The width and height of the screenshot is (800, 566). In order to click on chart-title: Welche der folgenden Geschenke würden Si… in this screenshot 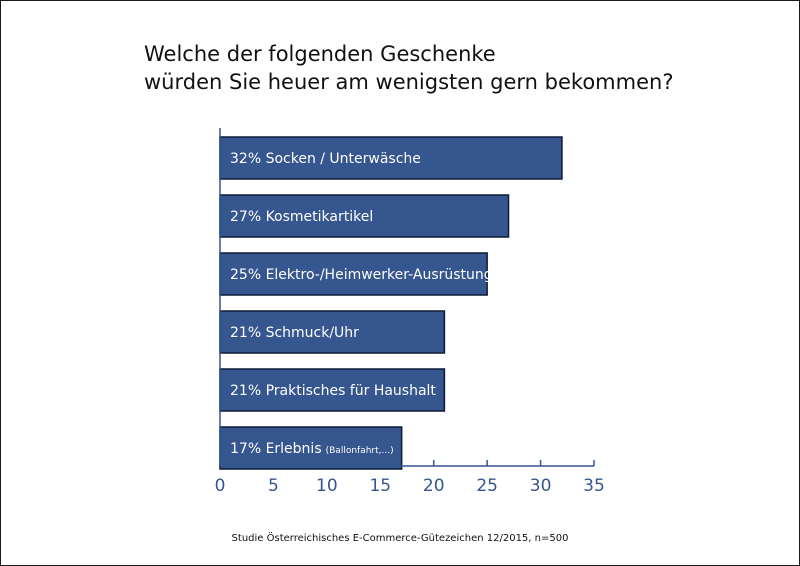, I will do `click(408, 68)`.